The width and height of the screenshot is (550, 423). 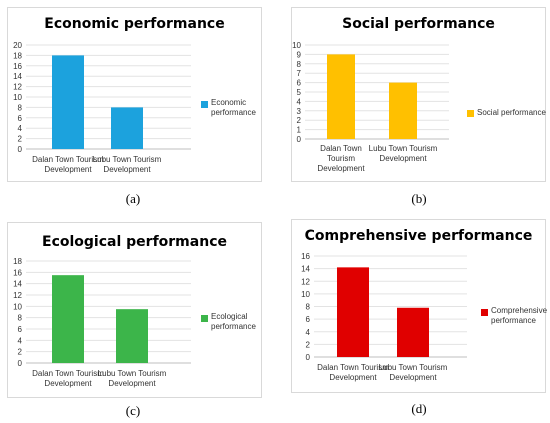 What do you see at coordinates (134, 242) in the screenshot?
I see `chart-title-ecological: Ecological performance` at bounding box center [134, 242].